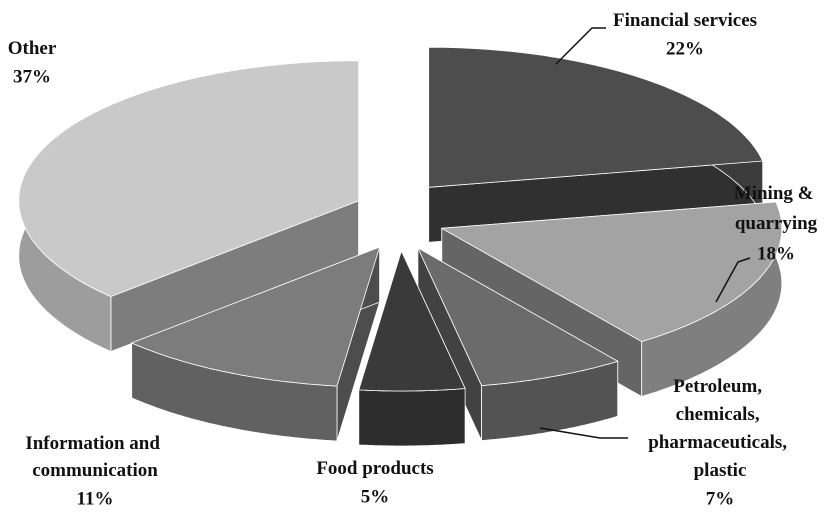 This screenshot has height=512, width=832. Describe the element at coordinates (32, 76) in the screenshot. I see `value-label: 37%` at that location.